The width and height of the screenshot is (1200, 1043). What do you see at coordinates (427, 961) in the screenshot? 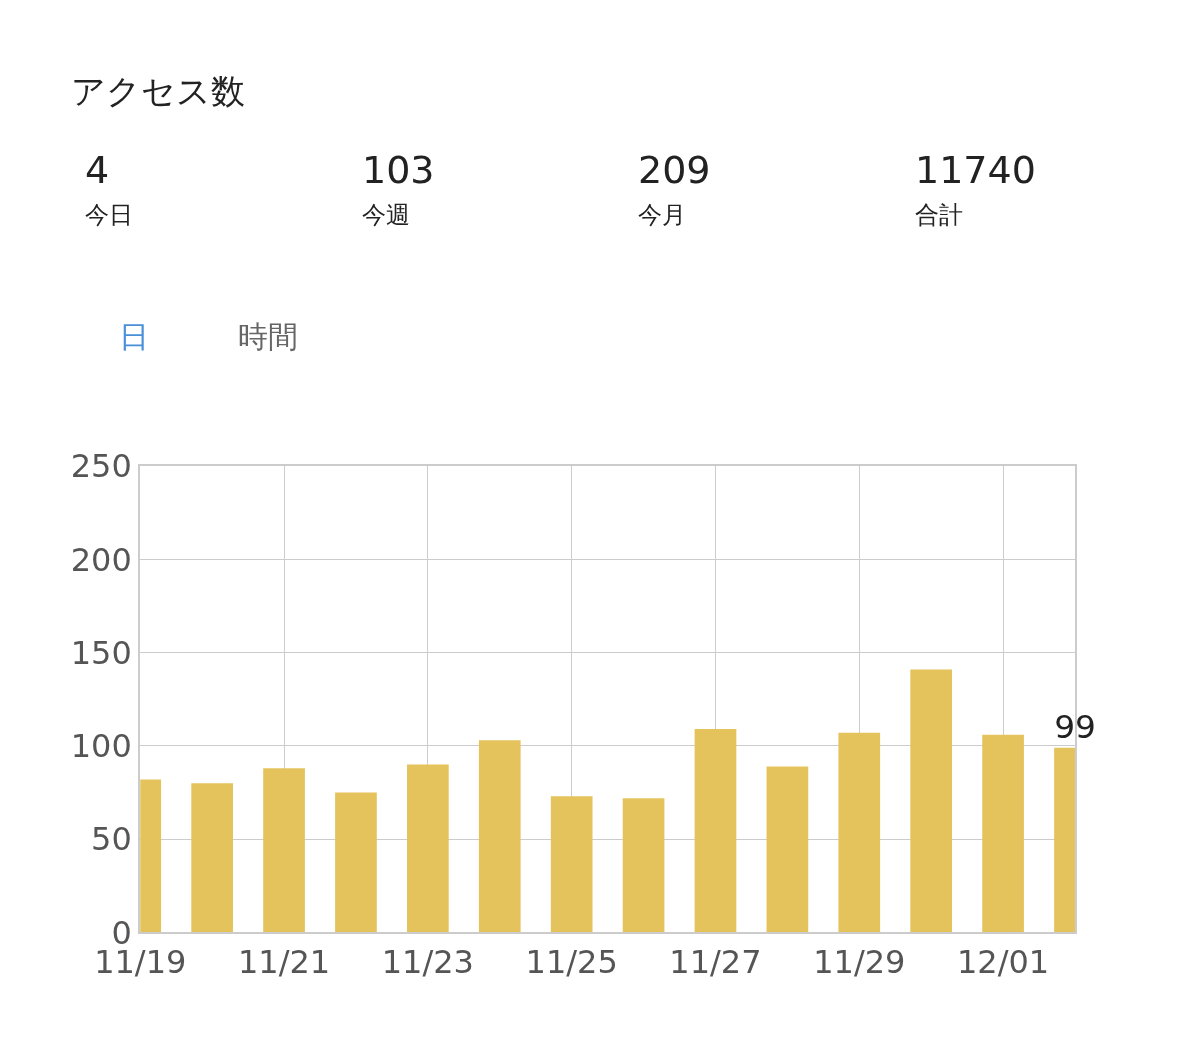
I see `x-tick-label: 11/23` at bounding box center [427, 961].